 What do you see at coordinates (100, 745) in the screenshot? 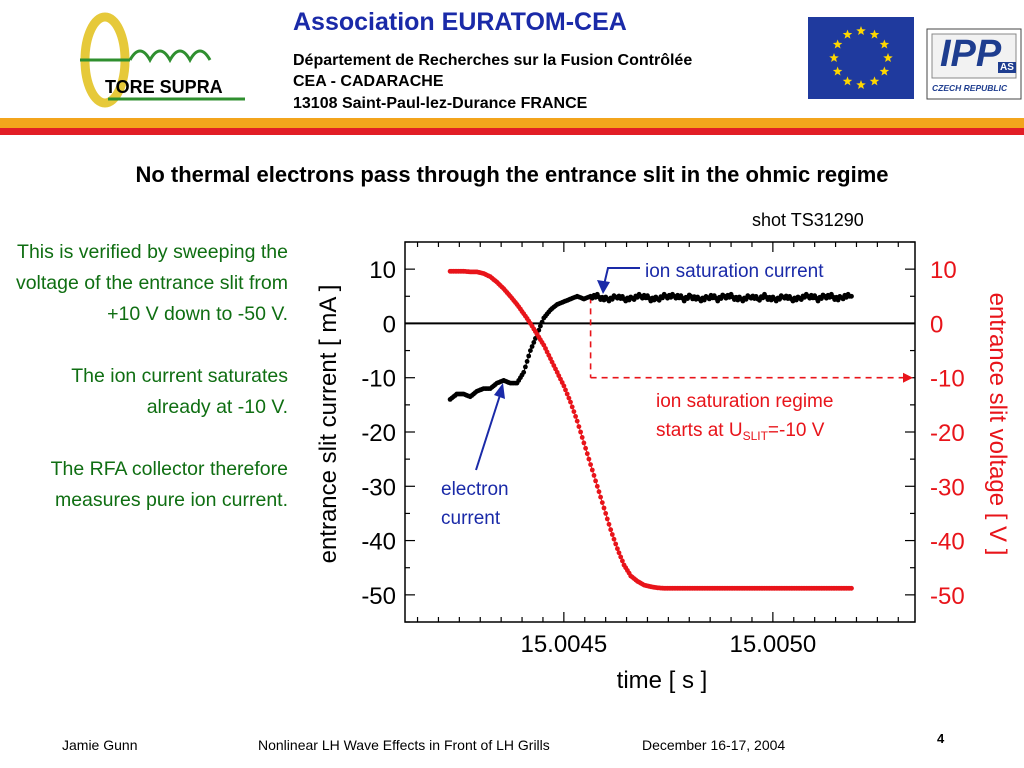
I see `footer-author: Jamie Gunn` at bounding box center [100, 745].